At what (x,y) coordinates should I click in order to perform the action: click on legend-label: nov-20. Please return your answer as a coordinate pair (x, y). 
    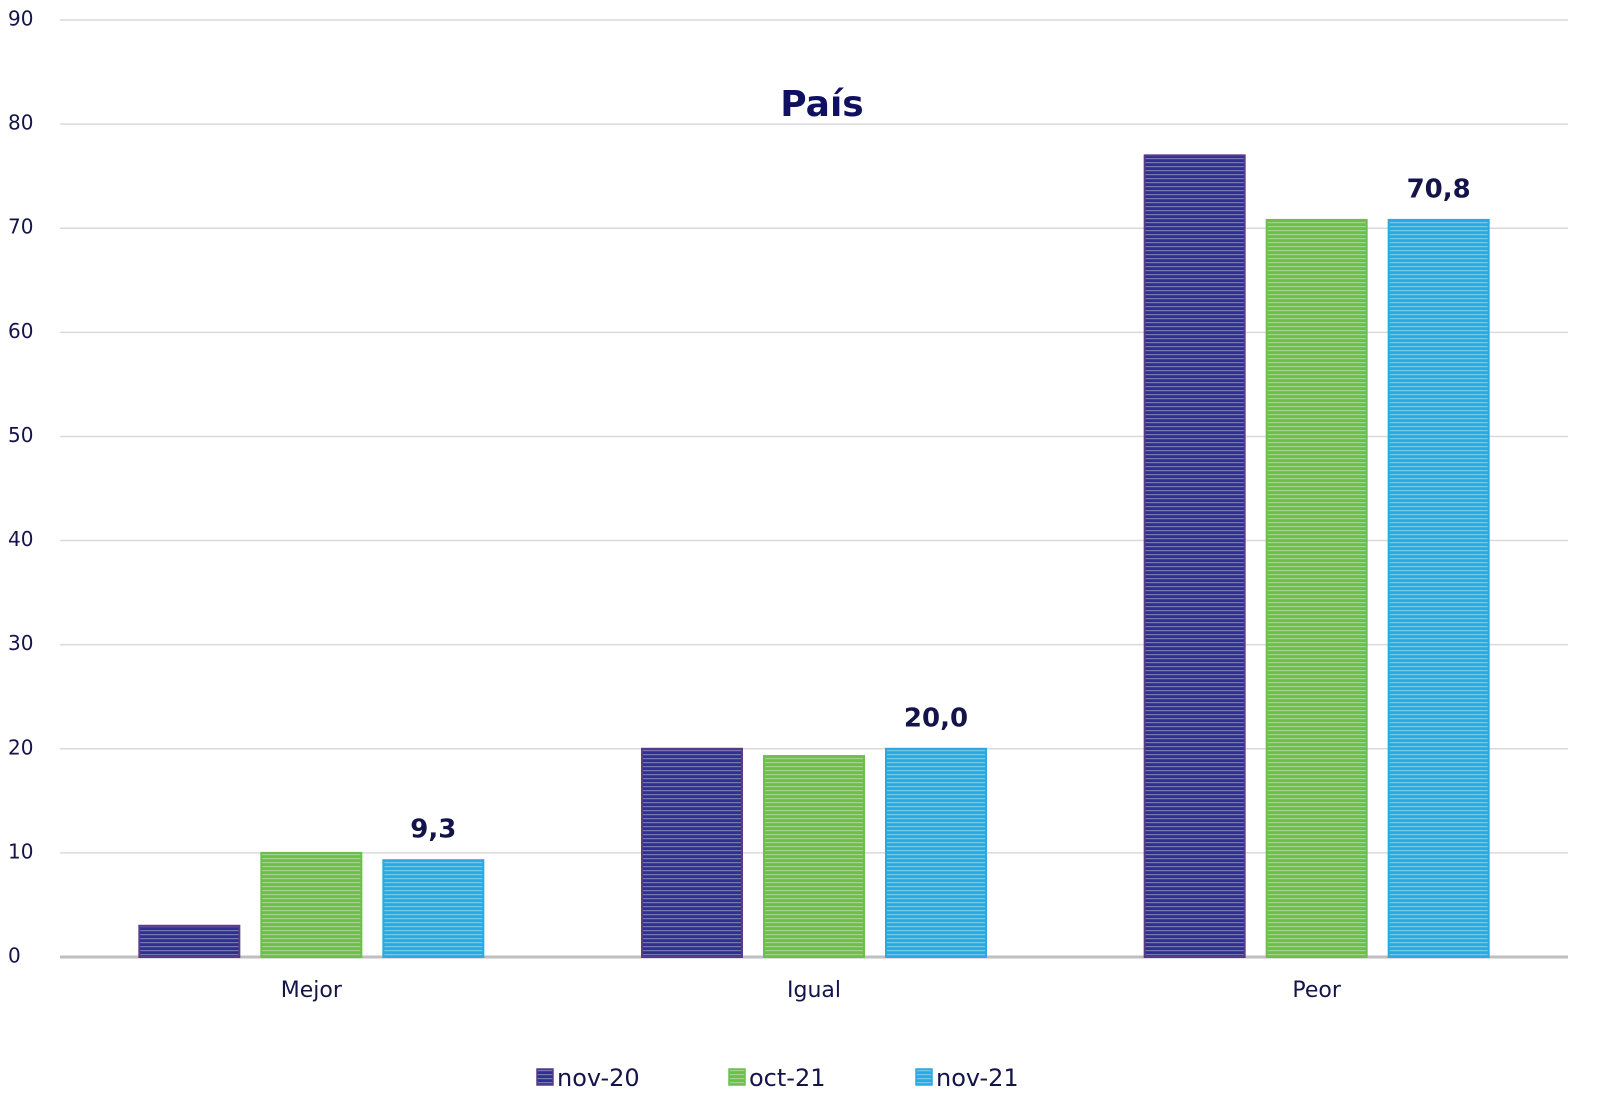
    Looking at the image, I should click on (598, 1078).